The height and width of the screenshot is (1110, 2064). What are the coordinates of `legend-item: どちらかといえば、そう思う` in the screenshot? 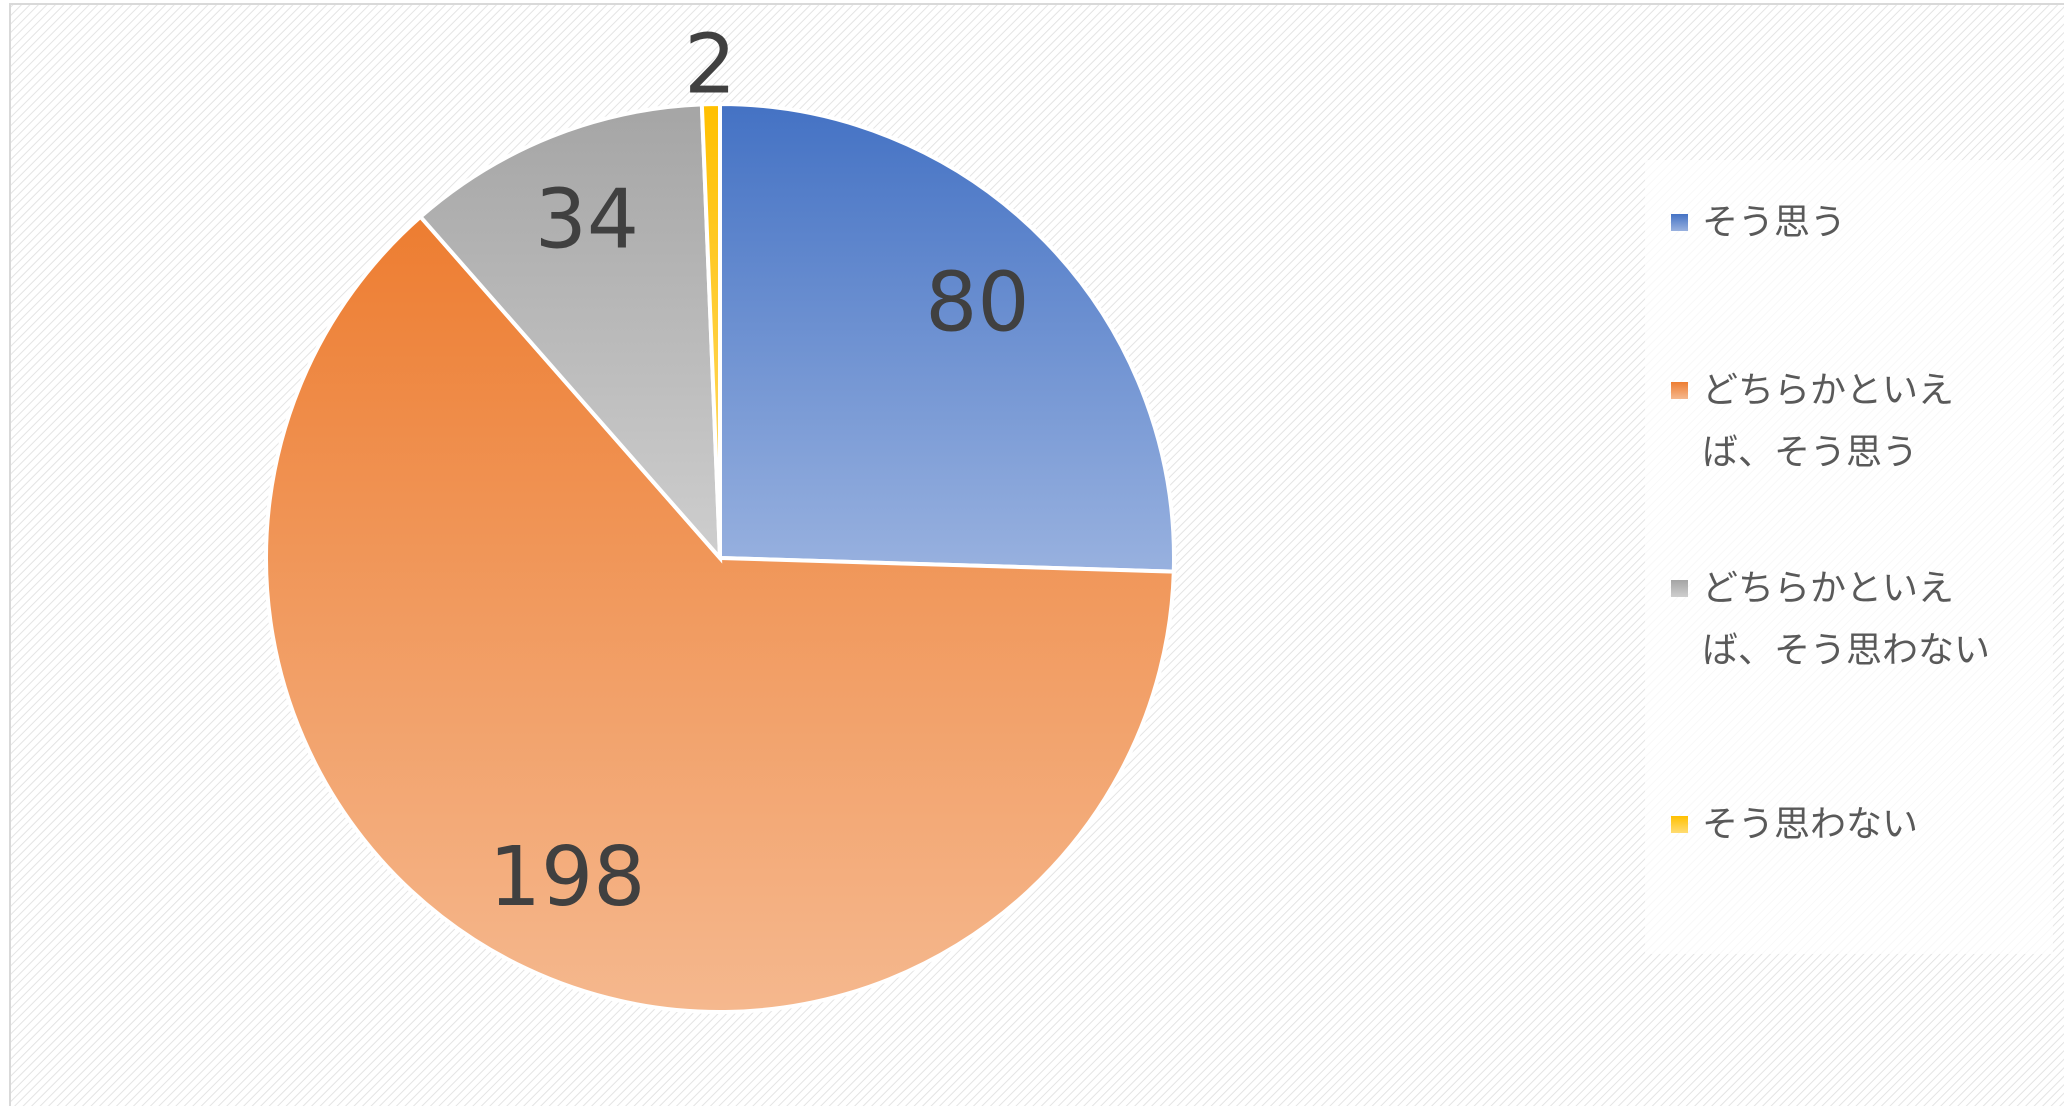 It's located at (1841, 422).